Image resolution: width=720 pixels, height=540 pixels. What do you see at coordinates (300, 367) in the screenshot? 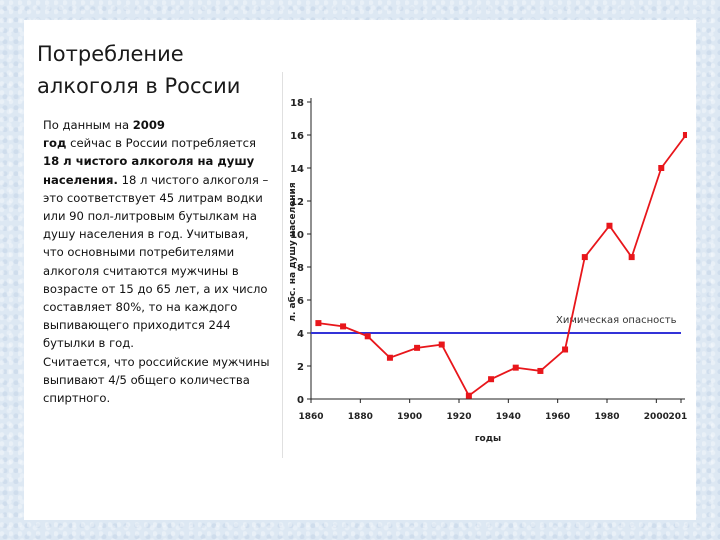
I see `y-tick-label: 2` at bounding box center [300, 367].